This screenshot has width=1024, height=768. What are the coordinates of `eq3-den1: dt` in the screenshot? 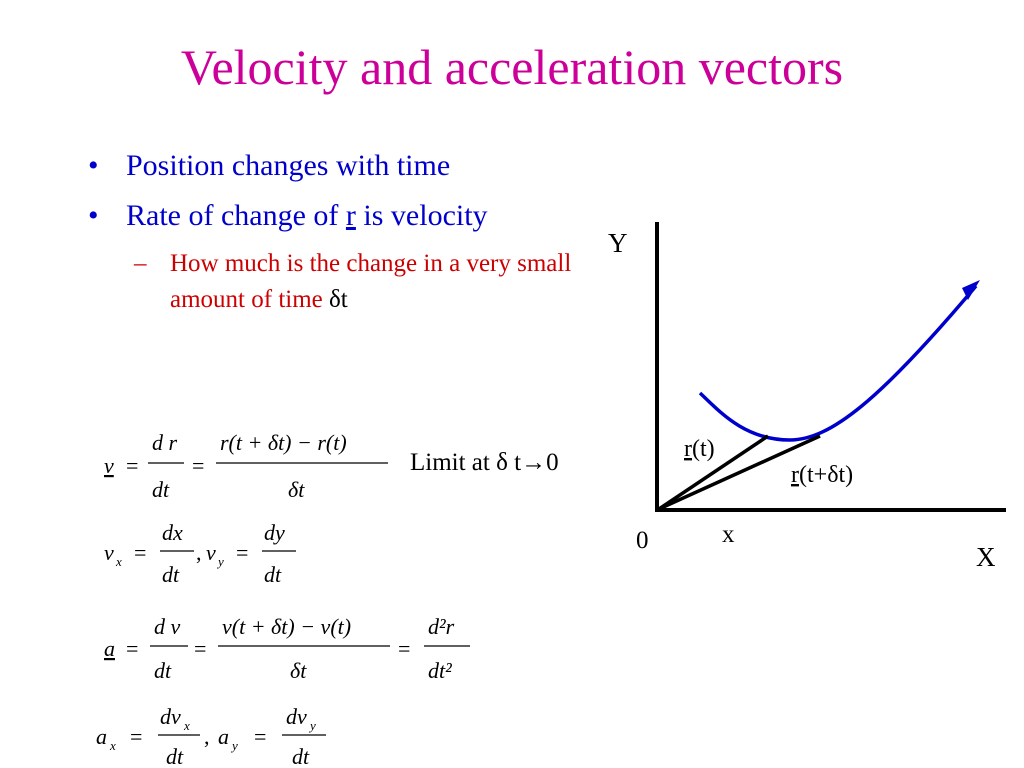 It's located at (163, 670).